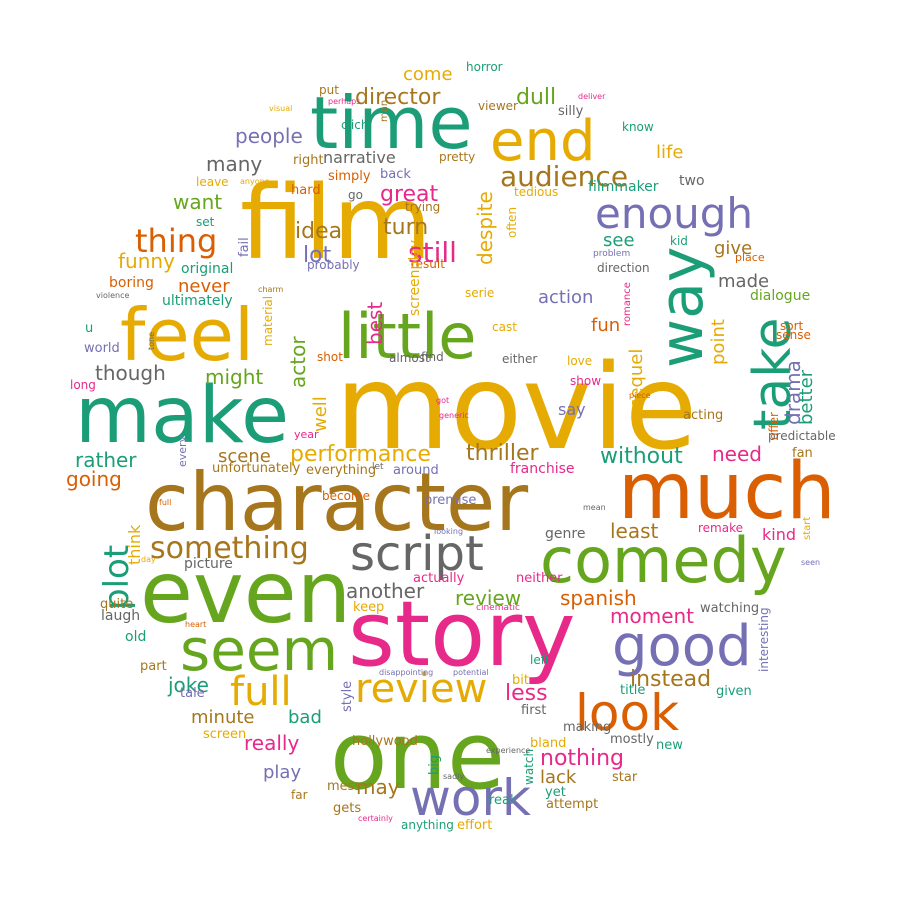 Image resolution: width=900 pixels, height=900 pixels. I want to click on word-scene: scene, so click(244, 456).